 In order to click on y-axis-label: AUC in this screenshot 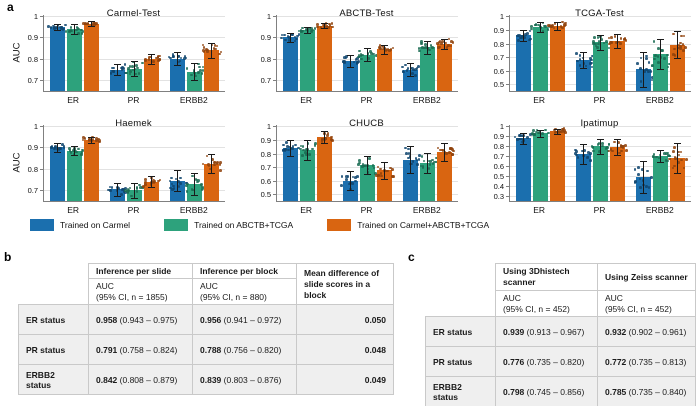, I will do `click(17, 52)`.